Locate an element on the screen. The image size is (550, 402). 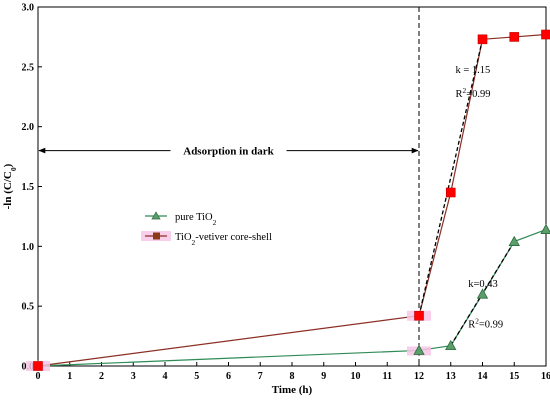
y-tick-label: 2.0 is located at coordinates (28, 127).